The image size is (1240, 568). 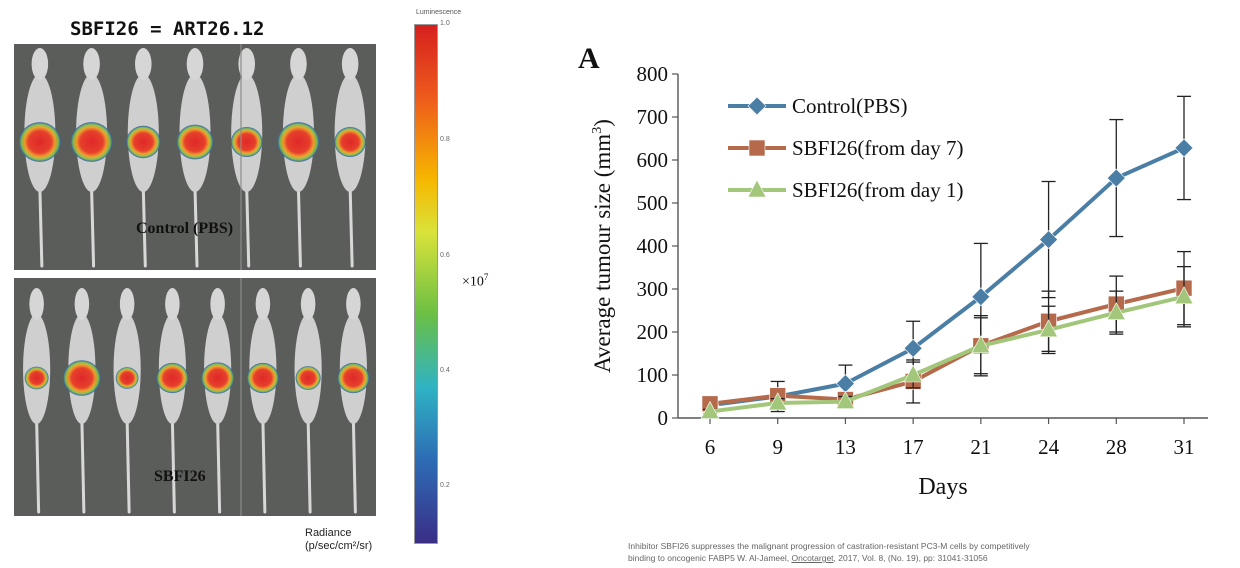 What do you see at coordinates (653, 203) in the screenshot?
I see `y-tick-label: 500` at bounding box center [653, 203].